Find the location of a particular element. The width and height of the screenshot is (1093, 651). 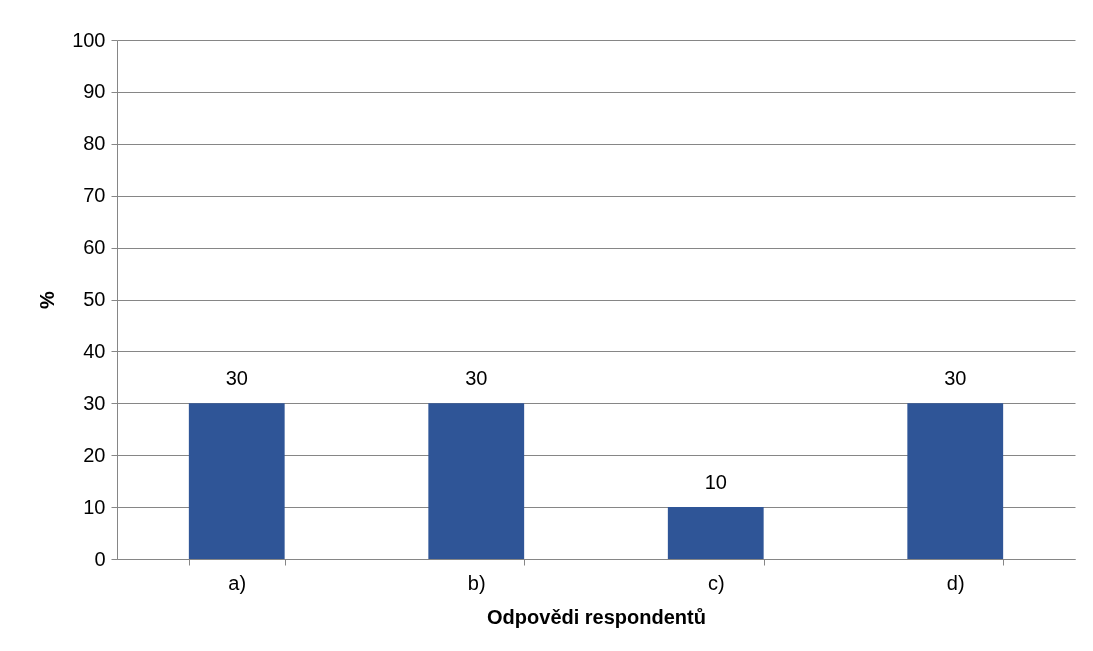

y-tick-label: 20 is located at coordinates (94, 454).